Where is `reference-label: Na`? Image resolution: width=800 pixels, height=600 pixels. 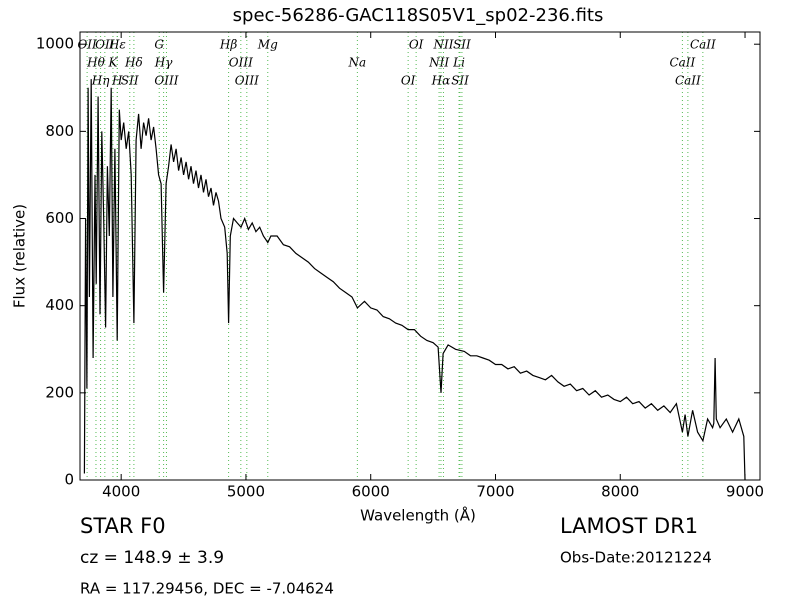
reference-label: Na is located at coordinates (357, 63).